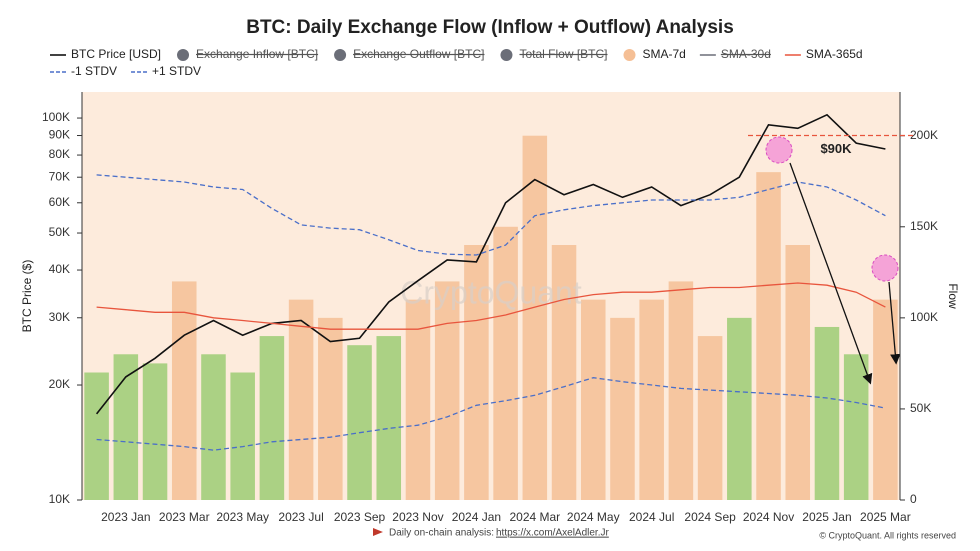 The width and height of the screenshot is (980, 551). Describe the element at coordinates (913, 499) in the screenshot. I see `y2-tick-label: 0` at that location.